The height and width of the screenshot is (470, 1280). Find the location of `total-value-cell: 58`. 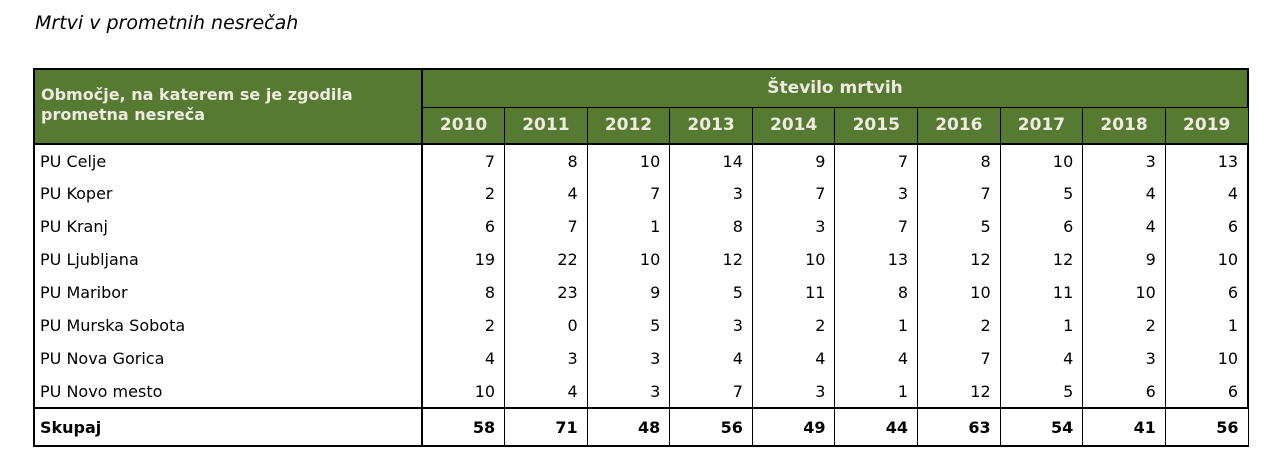

total-value-cell: 58 is located at coordinates (463, 427).